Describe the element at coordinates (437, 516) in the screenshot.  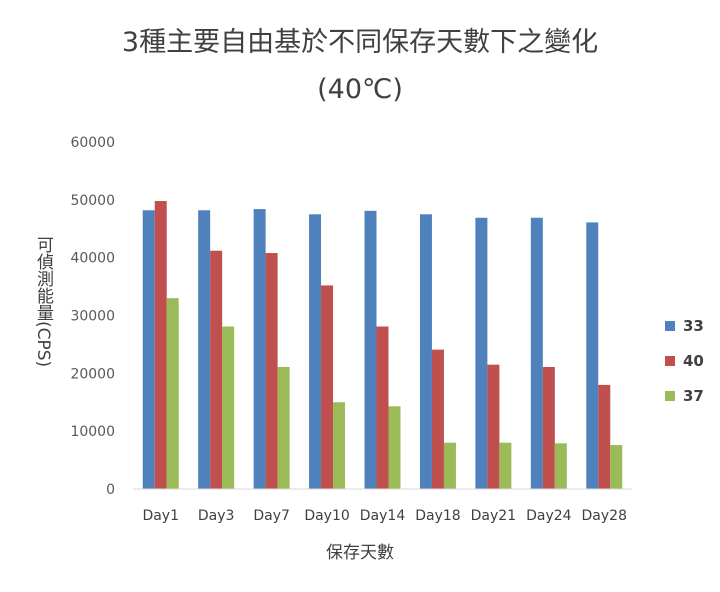
I see `x-tick-label: Day18` at that location.